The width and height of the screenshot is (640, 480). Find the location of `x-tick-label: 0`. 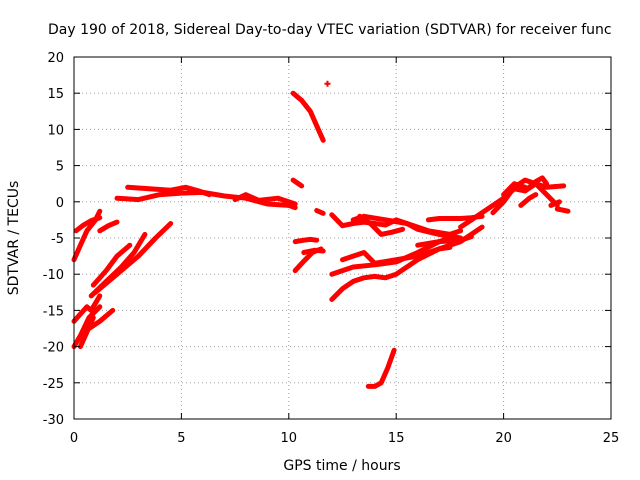

x-tick-label: 0 is located at coordinates (74, 438).